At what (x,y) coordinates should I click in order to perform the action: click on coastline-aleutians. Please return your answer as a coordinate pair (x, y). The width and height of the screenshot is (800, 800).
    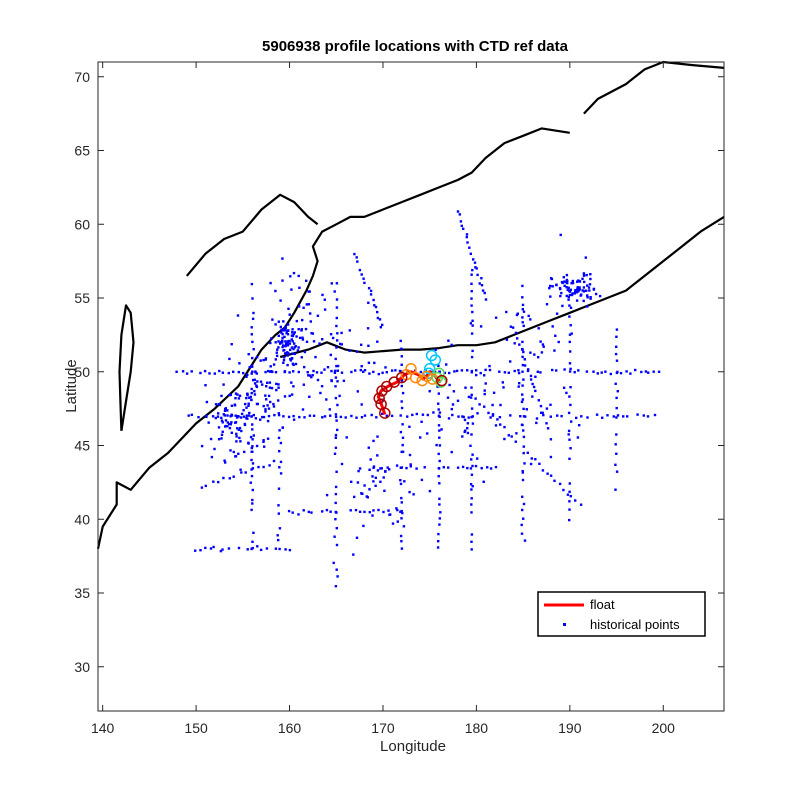
    Looking at the image, I should click on (502, 287).